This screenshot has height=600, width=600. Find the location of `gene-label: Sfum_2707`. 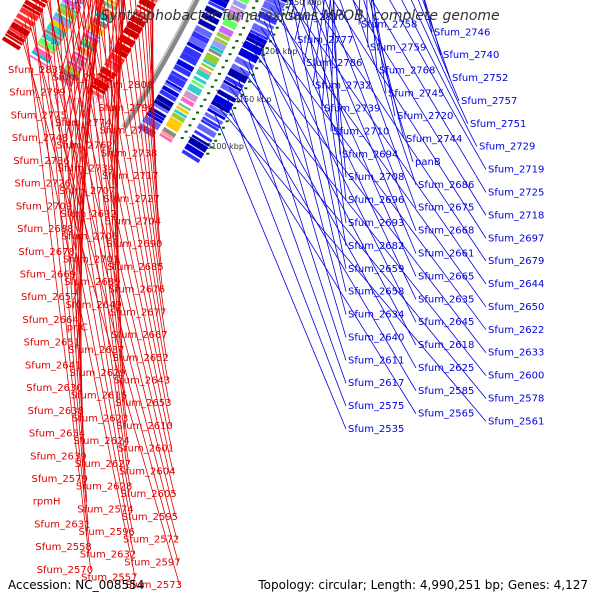

gene-label: Sfum_2707 is located at coordinates (87, 191).